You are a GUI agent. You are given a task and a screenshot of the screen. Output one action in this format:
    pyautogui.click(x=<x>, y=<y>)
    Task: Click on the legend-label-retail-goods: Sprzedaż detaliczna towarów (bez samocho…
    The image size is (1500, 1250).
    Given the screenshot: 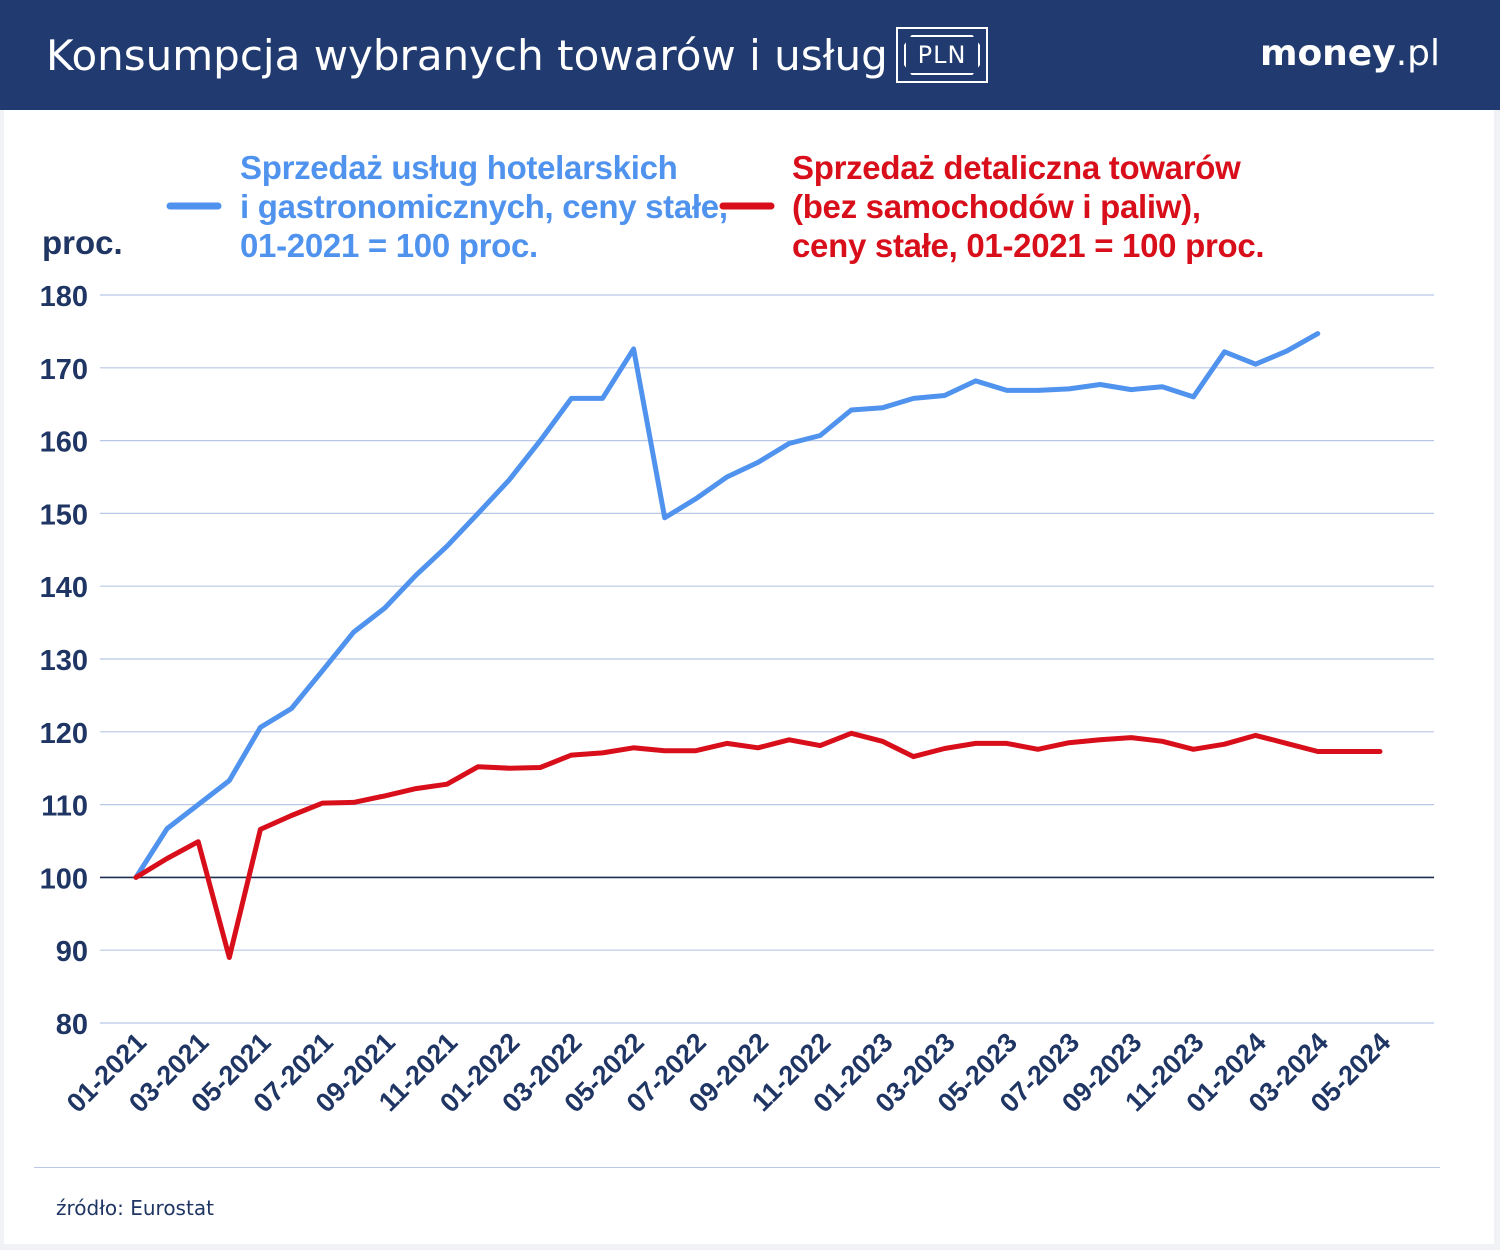 What is the action you would take?
    pyautogui.click(x=1028, y=206)
    